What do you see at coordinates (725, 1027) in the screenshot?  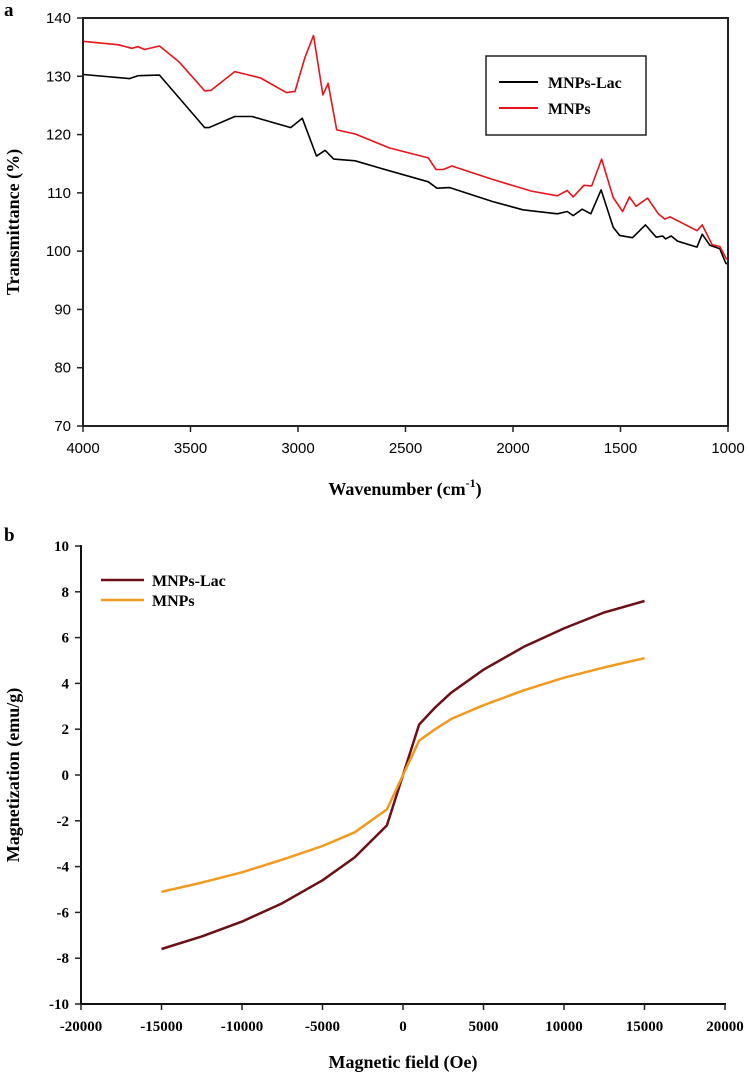 I see `x-tick-label: 20000` at bounding box center [725, 1027].